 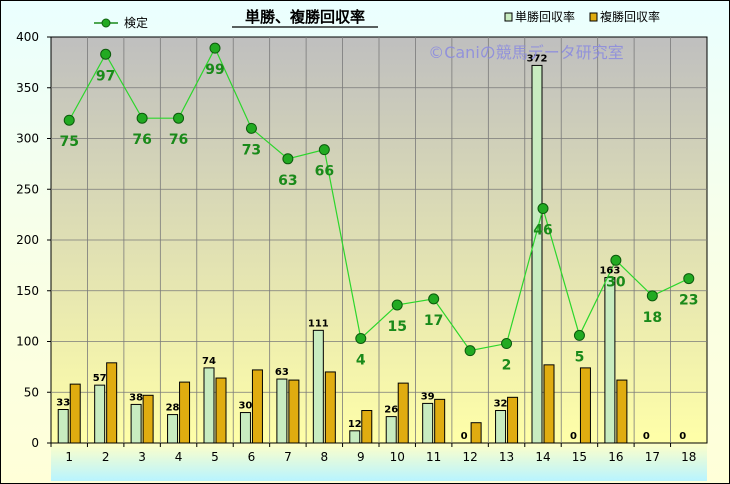 I want to click on line-value-label: 18, so click(x=652, y=318).